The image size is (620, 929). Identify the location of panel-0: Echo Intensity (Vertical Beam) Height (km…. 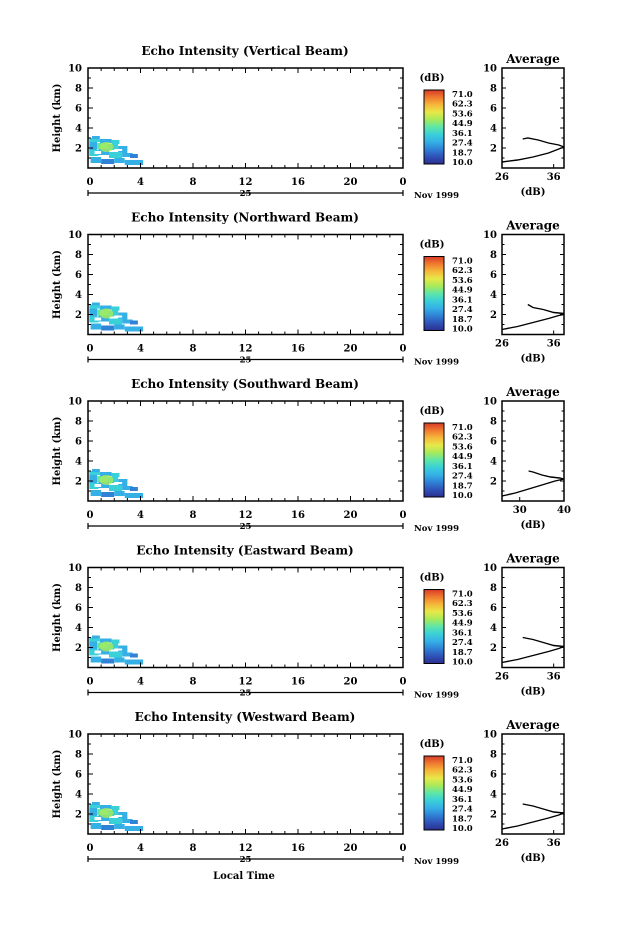
(308, 122).